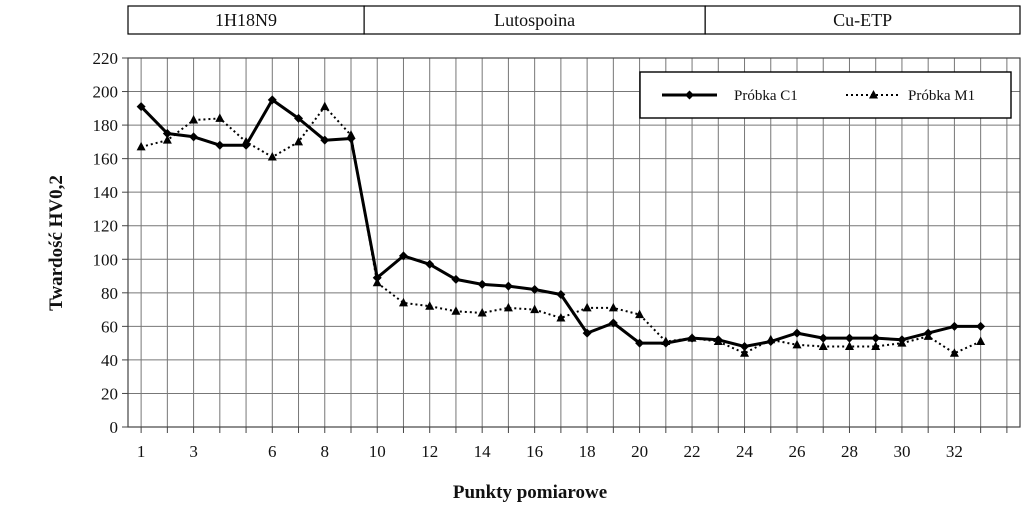 The width and height of the screenshot is (1024, 515). I want to click on legend-marker-m1, so click(873, 94).